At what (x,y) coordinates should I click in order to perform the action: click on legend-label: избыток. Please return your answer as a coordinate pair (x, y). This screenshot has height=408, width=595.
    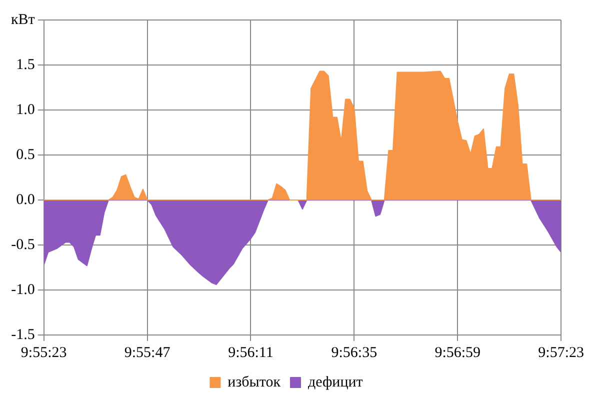
    Looking at the image, I should click on (255, 382).